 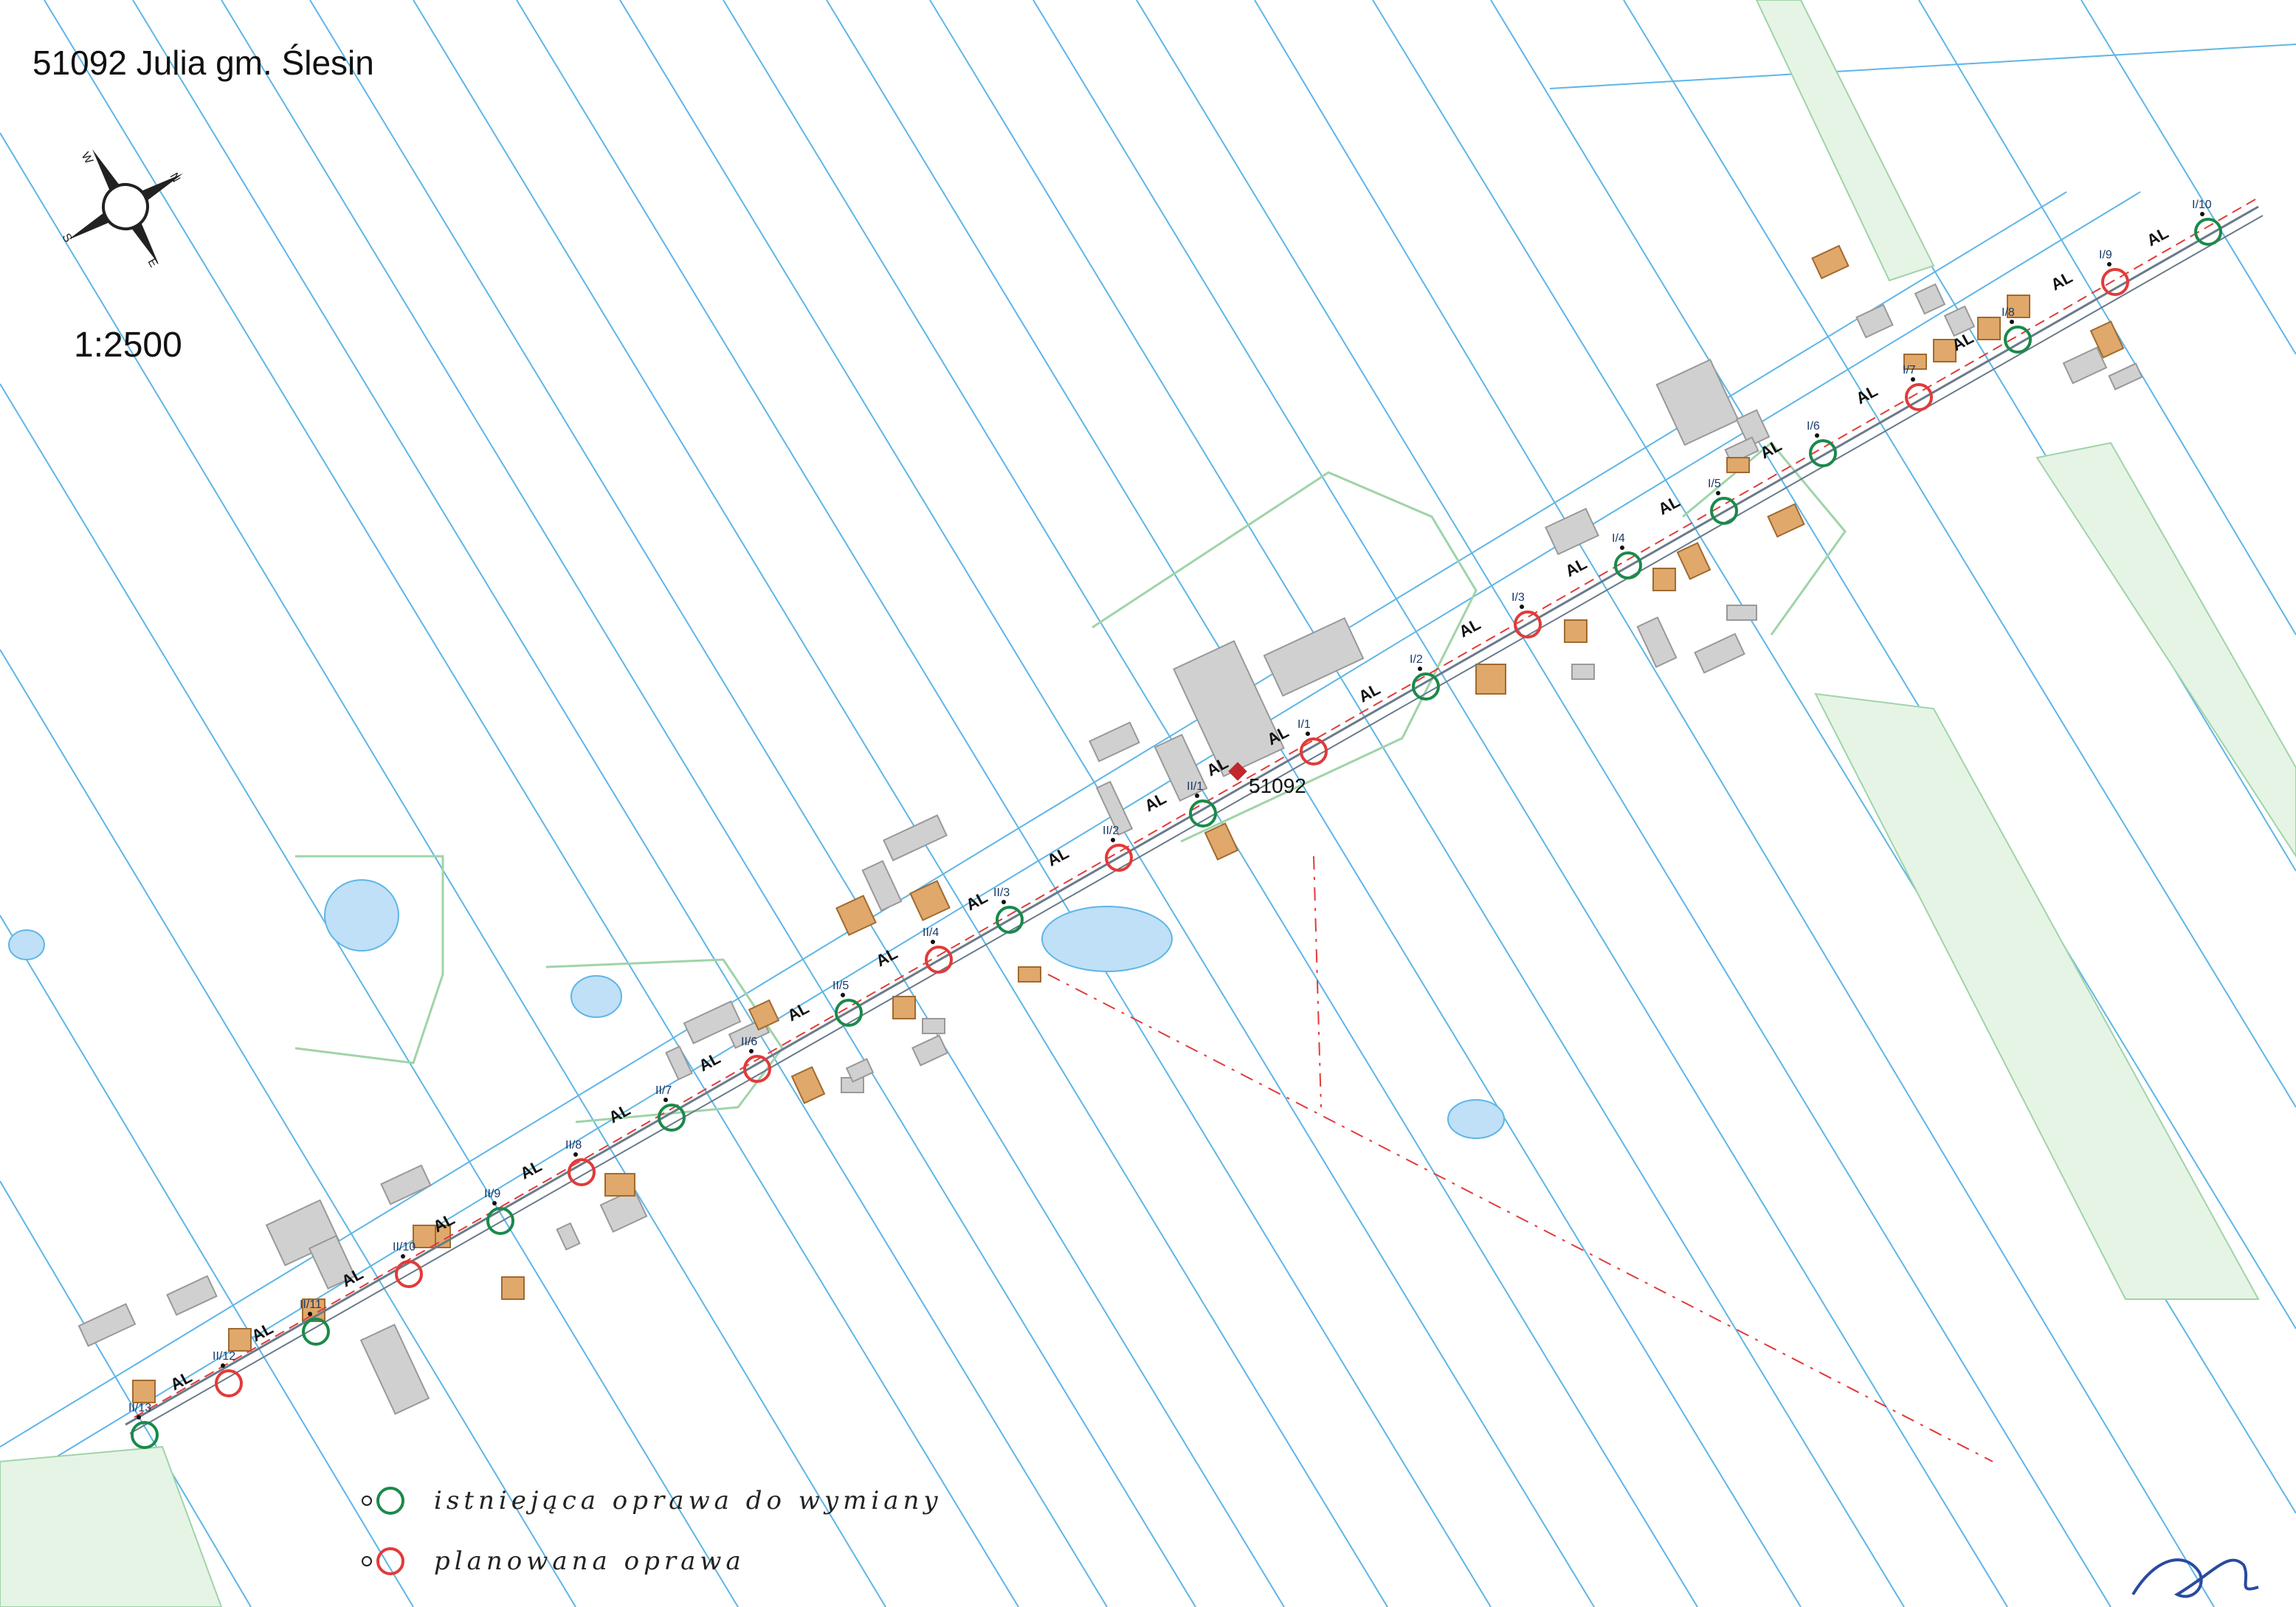 I want to click on ponds, so click(x=756, y=1009).